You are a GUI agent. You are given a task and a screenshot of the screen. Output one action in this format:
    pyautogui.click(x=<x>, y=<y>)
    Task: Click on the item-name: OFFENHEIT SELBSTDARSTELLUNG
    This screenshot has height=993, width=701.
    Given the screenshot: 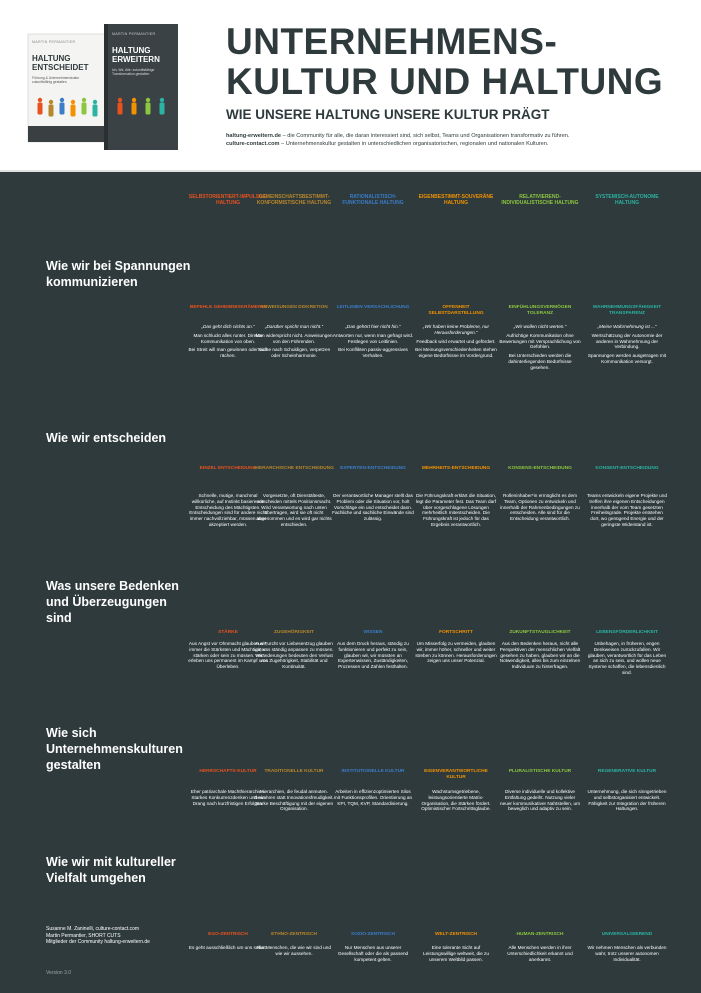 What is the action you would take?
    pyautogui.click(x=456, y=310)
    